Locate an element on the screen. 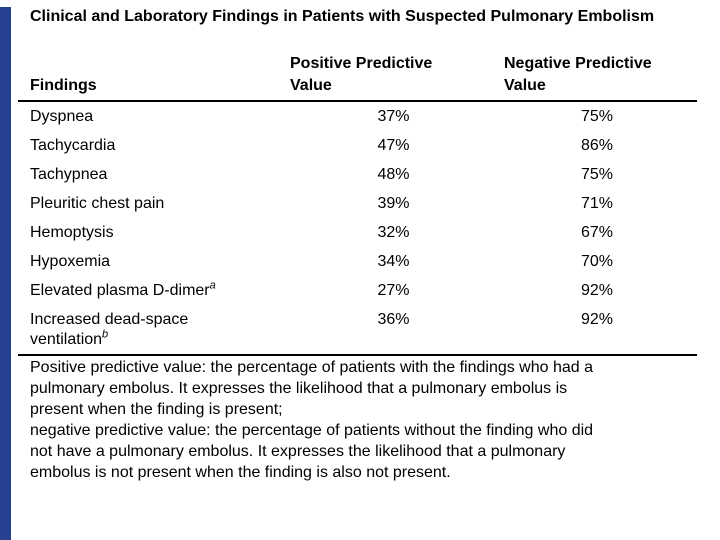 The image size is (720, 540). positive-predictive-value-cell: 36% is located at coordinates (393, 330).